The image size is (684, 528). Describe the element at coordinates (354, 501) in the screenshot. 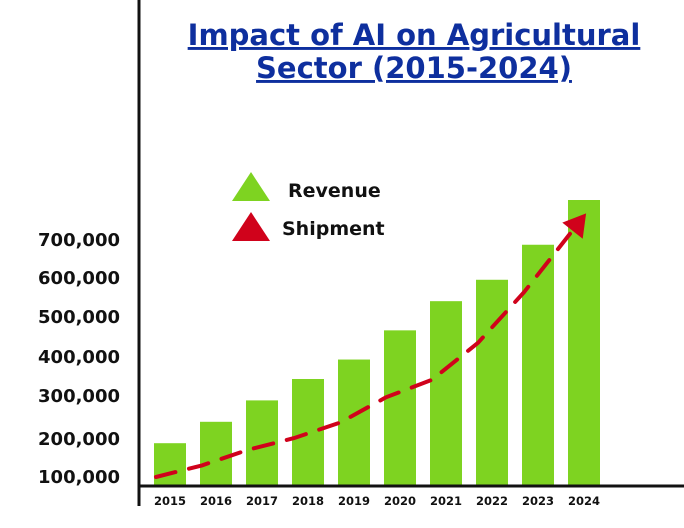

I see `x-tick-label-2019: 2019` at that location.